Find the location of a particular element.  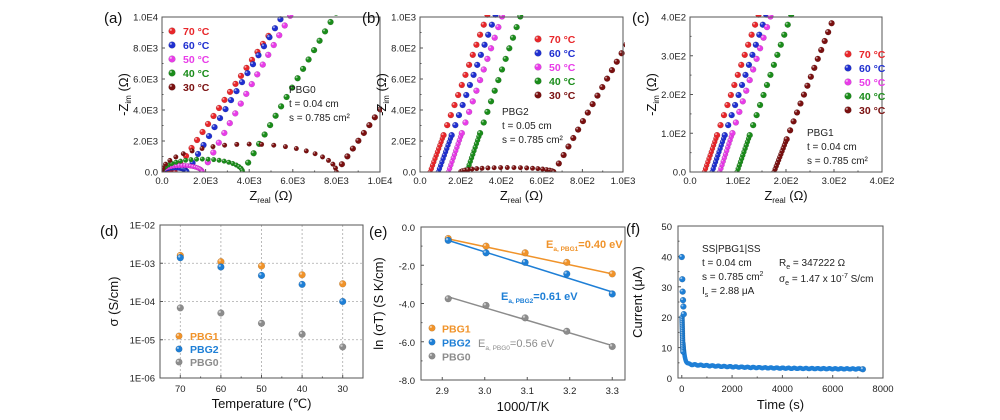

y-tick-label: 1E-04 is located at coordinates (142, 302).